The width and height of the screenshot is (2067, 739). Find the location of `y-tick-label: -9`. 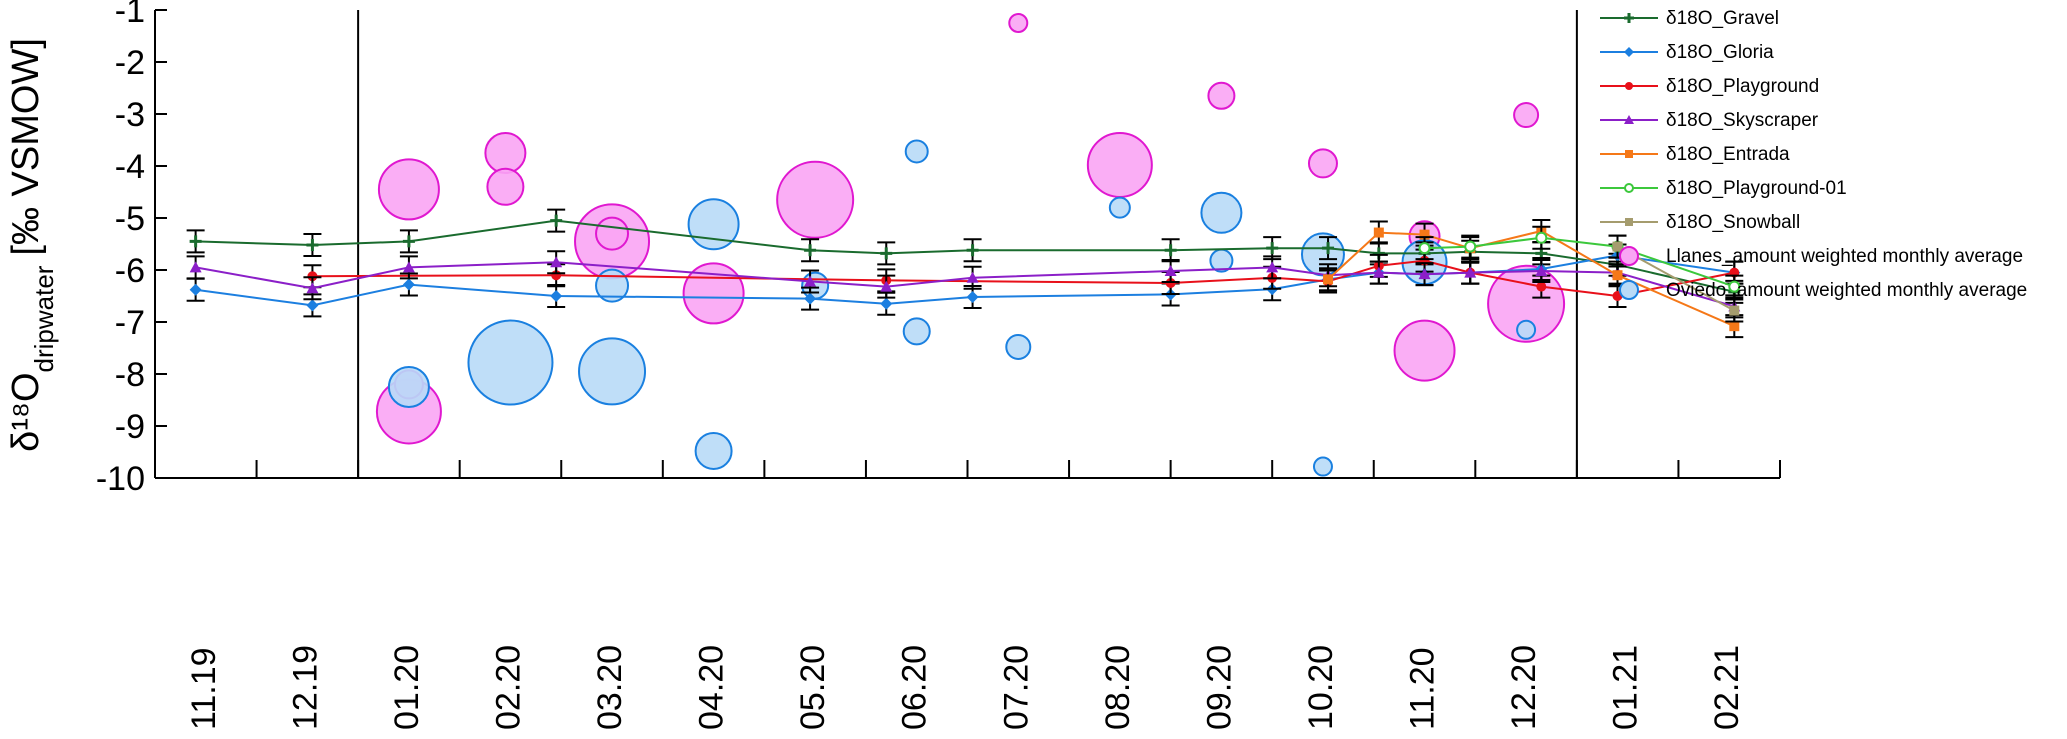

y-tick-label: -9 is located at coordinates (130, 427).